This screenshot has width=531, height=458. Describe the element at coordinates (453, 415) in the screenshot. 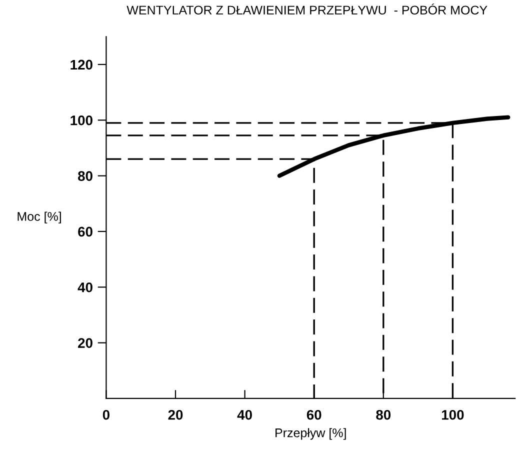

I see `x-tick-label: 100` at that location.